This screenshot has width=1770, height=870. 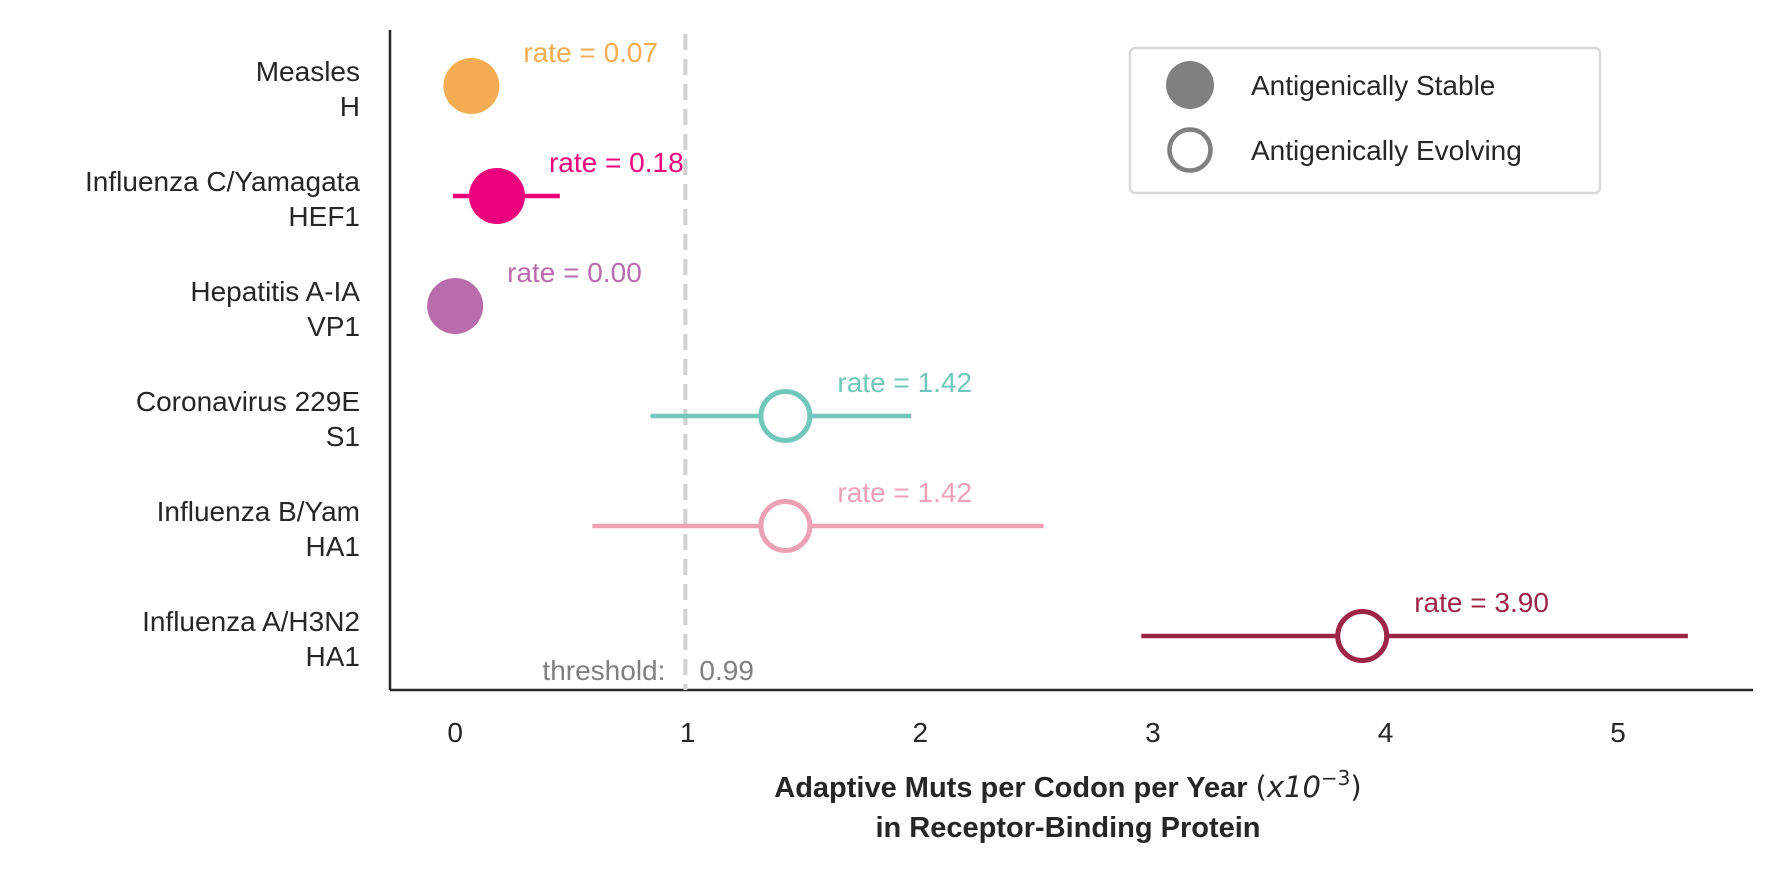 I want to click on y-tick-gene: S1, so click(x=343, y=436).